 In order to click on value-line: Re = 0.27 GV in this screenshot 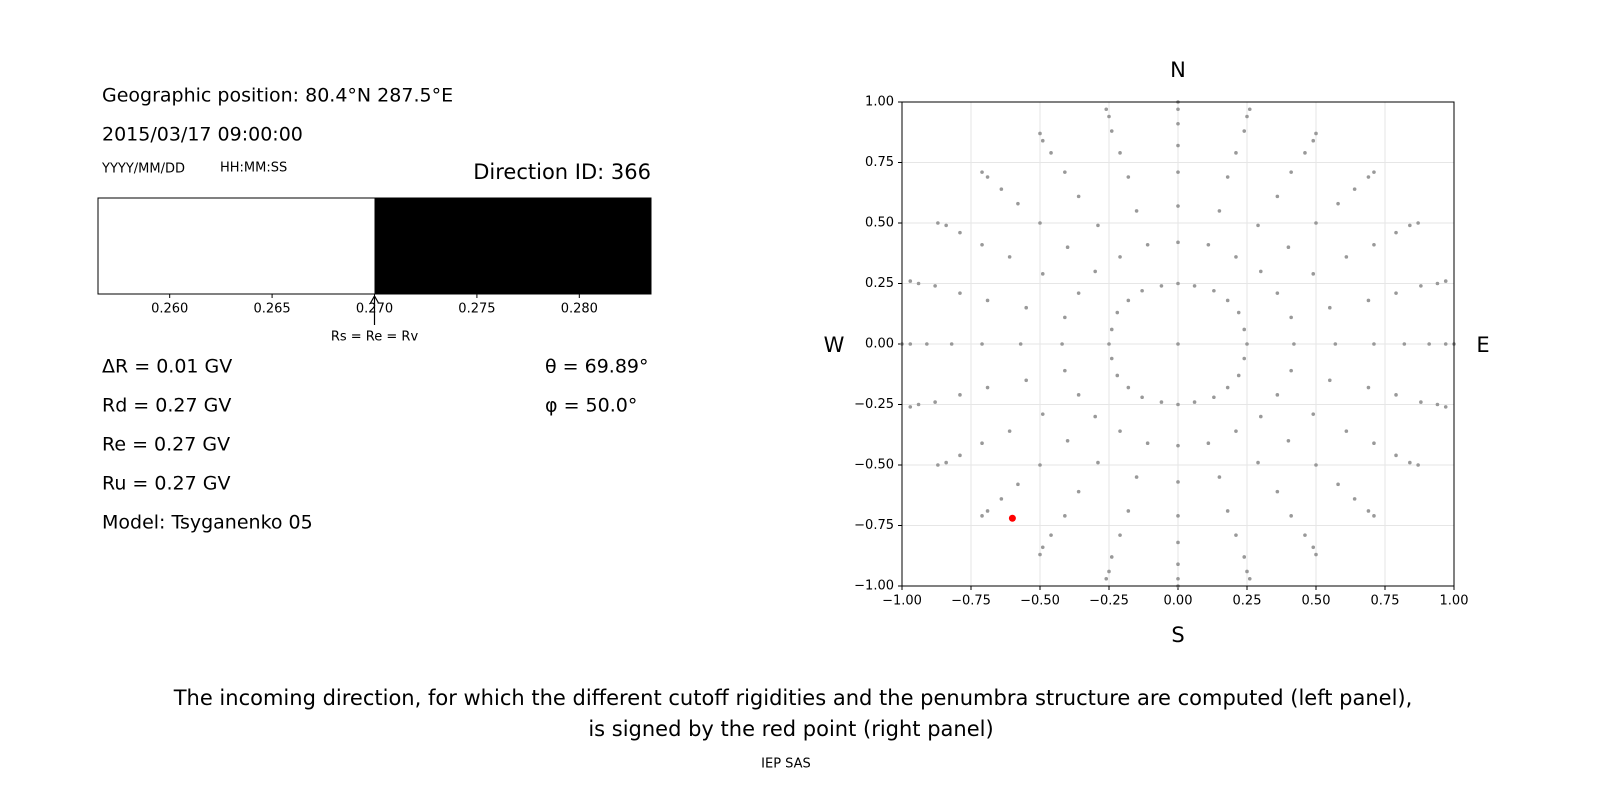, I will do `click(166, 445)`.